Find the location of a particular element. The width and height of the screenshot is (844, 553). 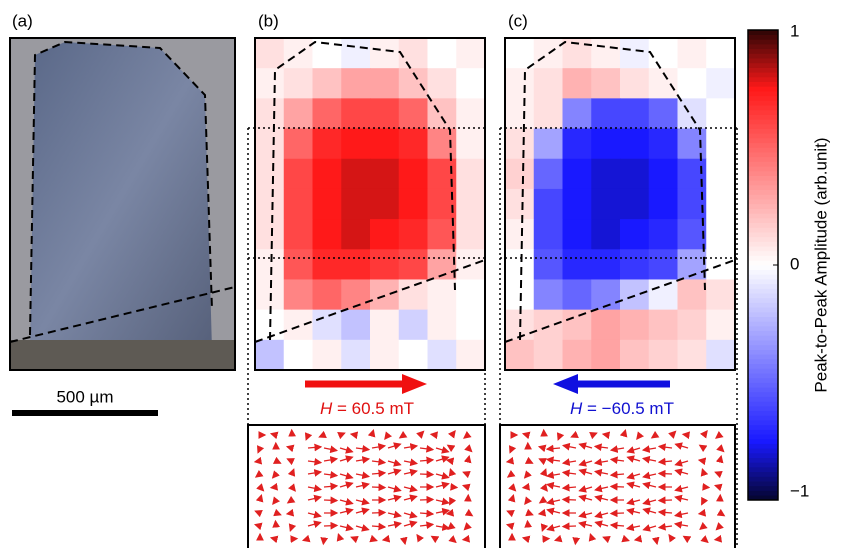

quiver is located at coordinates (489, 487).